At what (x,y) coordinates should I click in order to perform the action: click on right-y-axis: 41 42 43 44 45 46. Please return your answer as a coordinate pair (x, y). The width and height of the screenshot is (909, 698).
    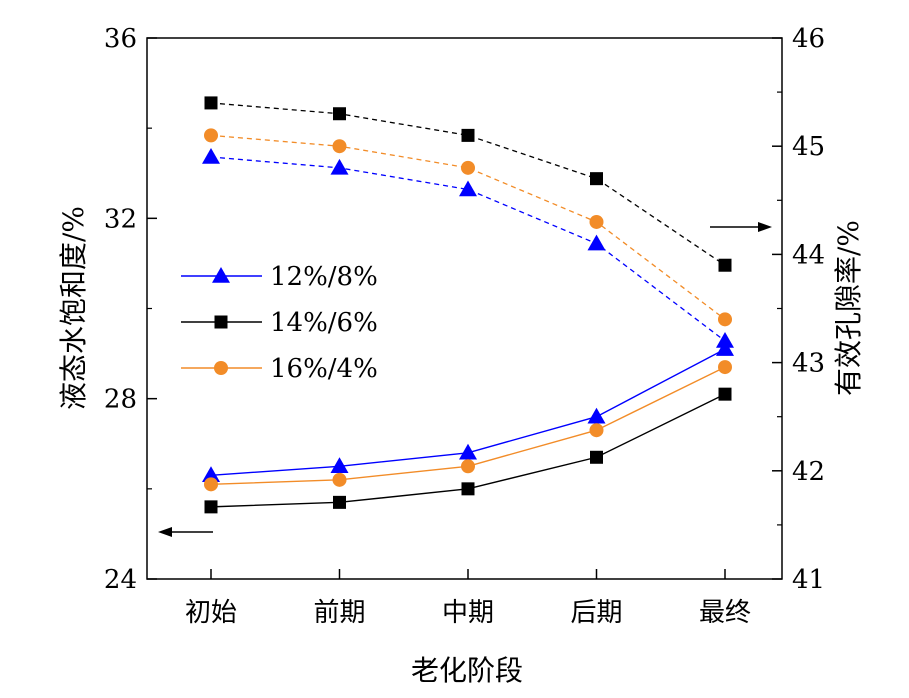
    Looking at the image, I should click on (798, 309).